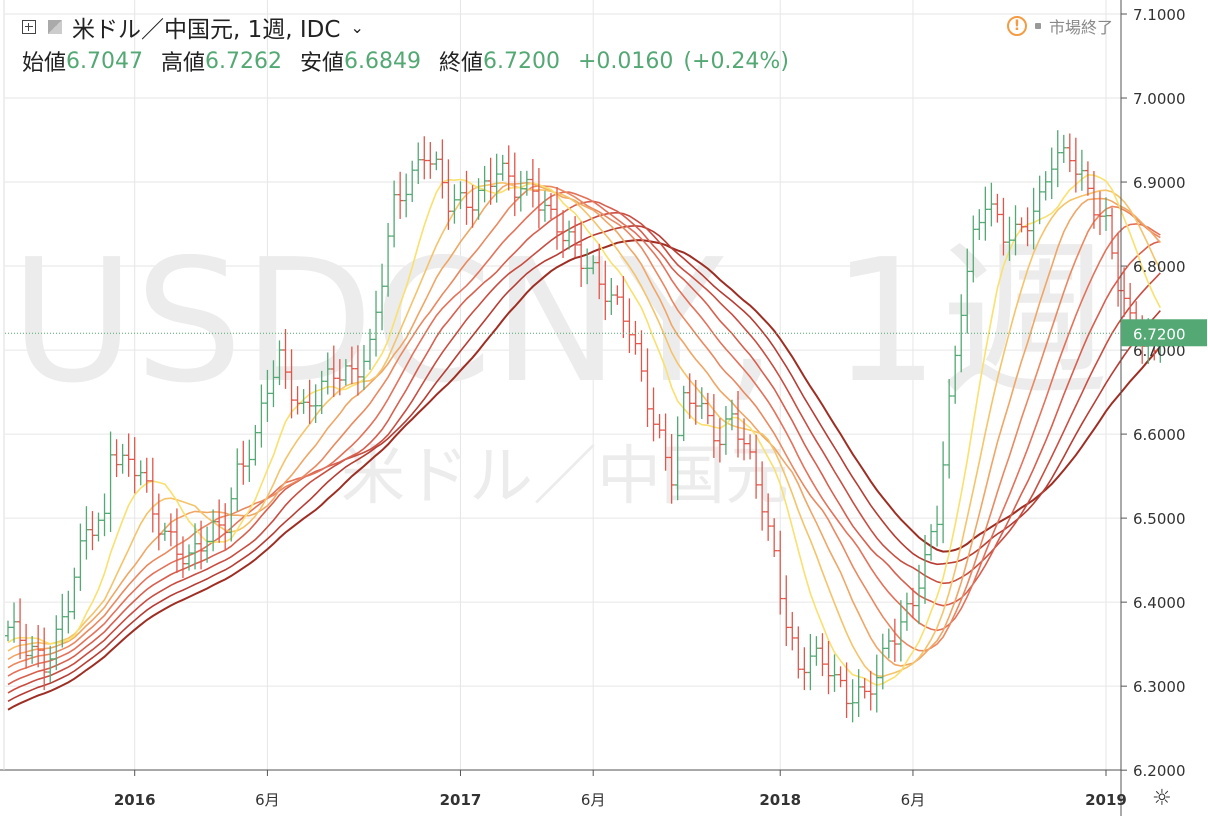 This screenshot has width=1208, height=820. Describe the element at coordinates (1159, 687) in the screenshot. I see `price-tick-label: 6.3000` at that location.